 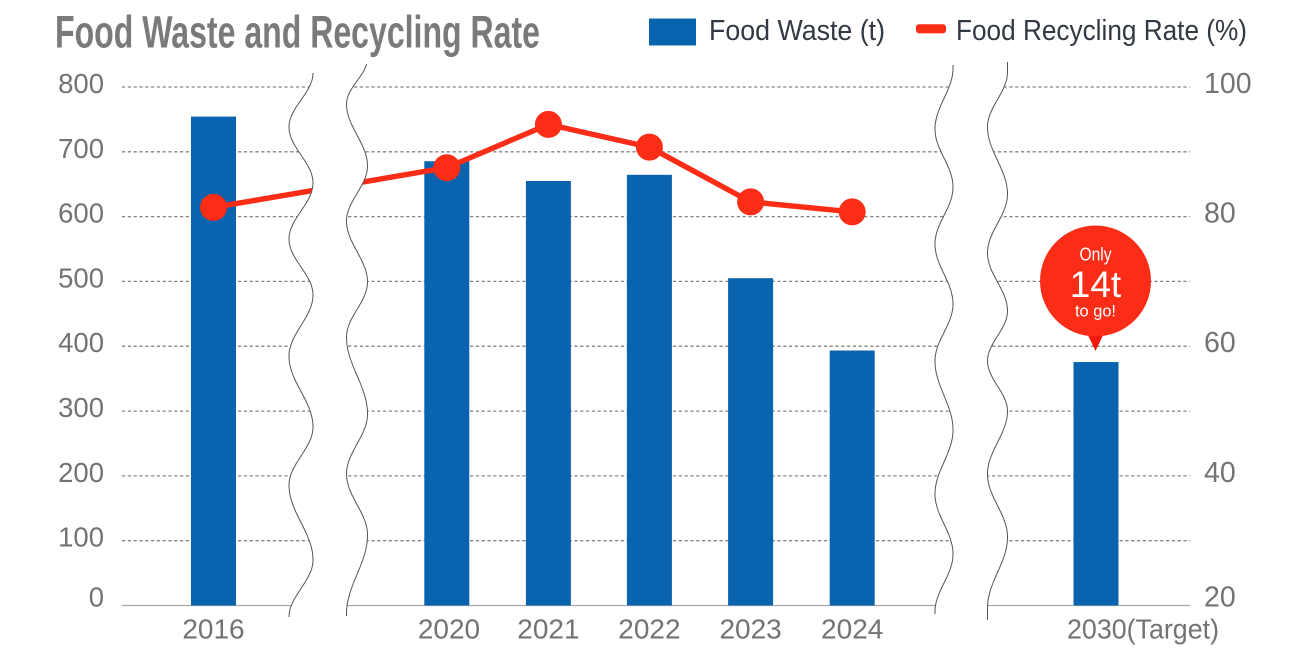 What do you see at coordinates (96, 596) in the screenshot?
I see `svg-text: 0` at bounding box center [96, 596].